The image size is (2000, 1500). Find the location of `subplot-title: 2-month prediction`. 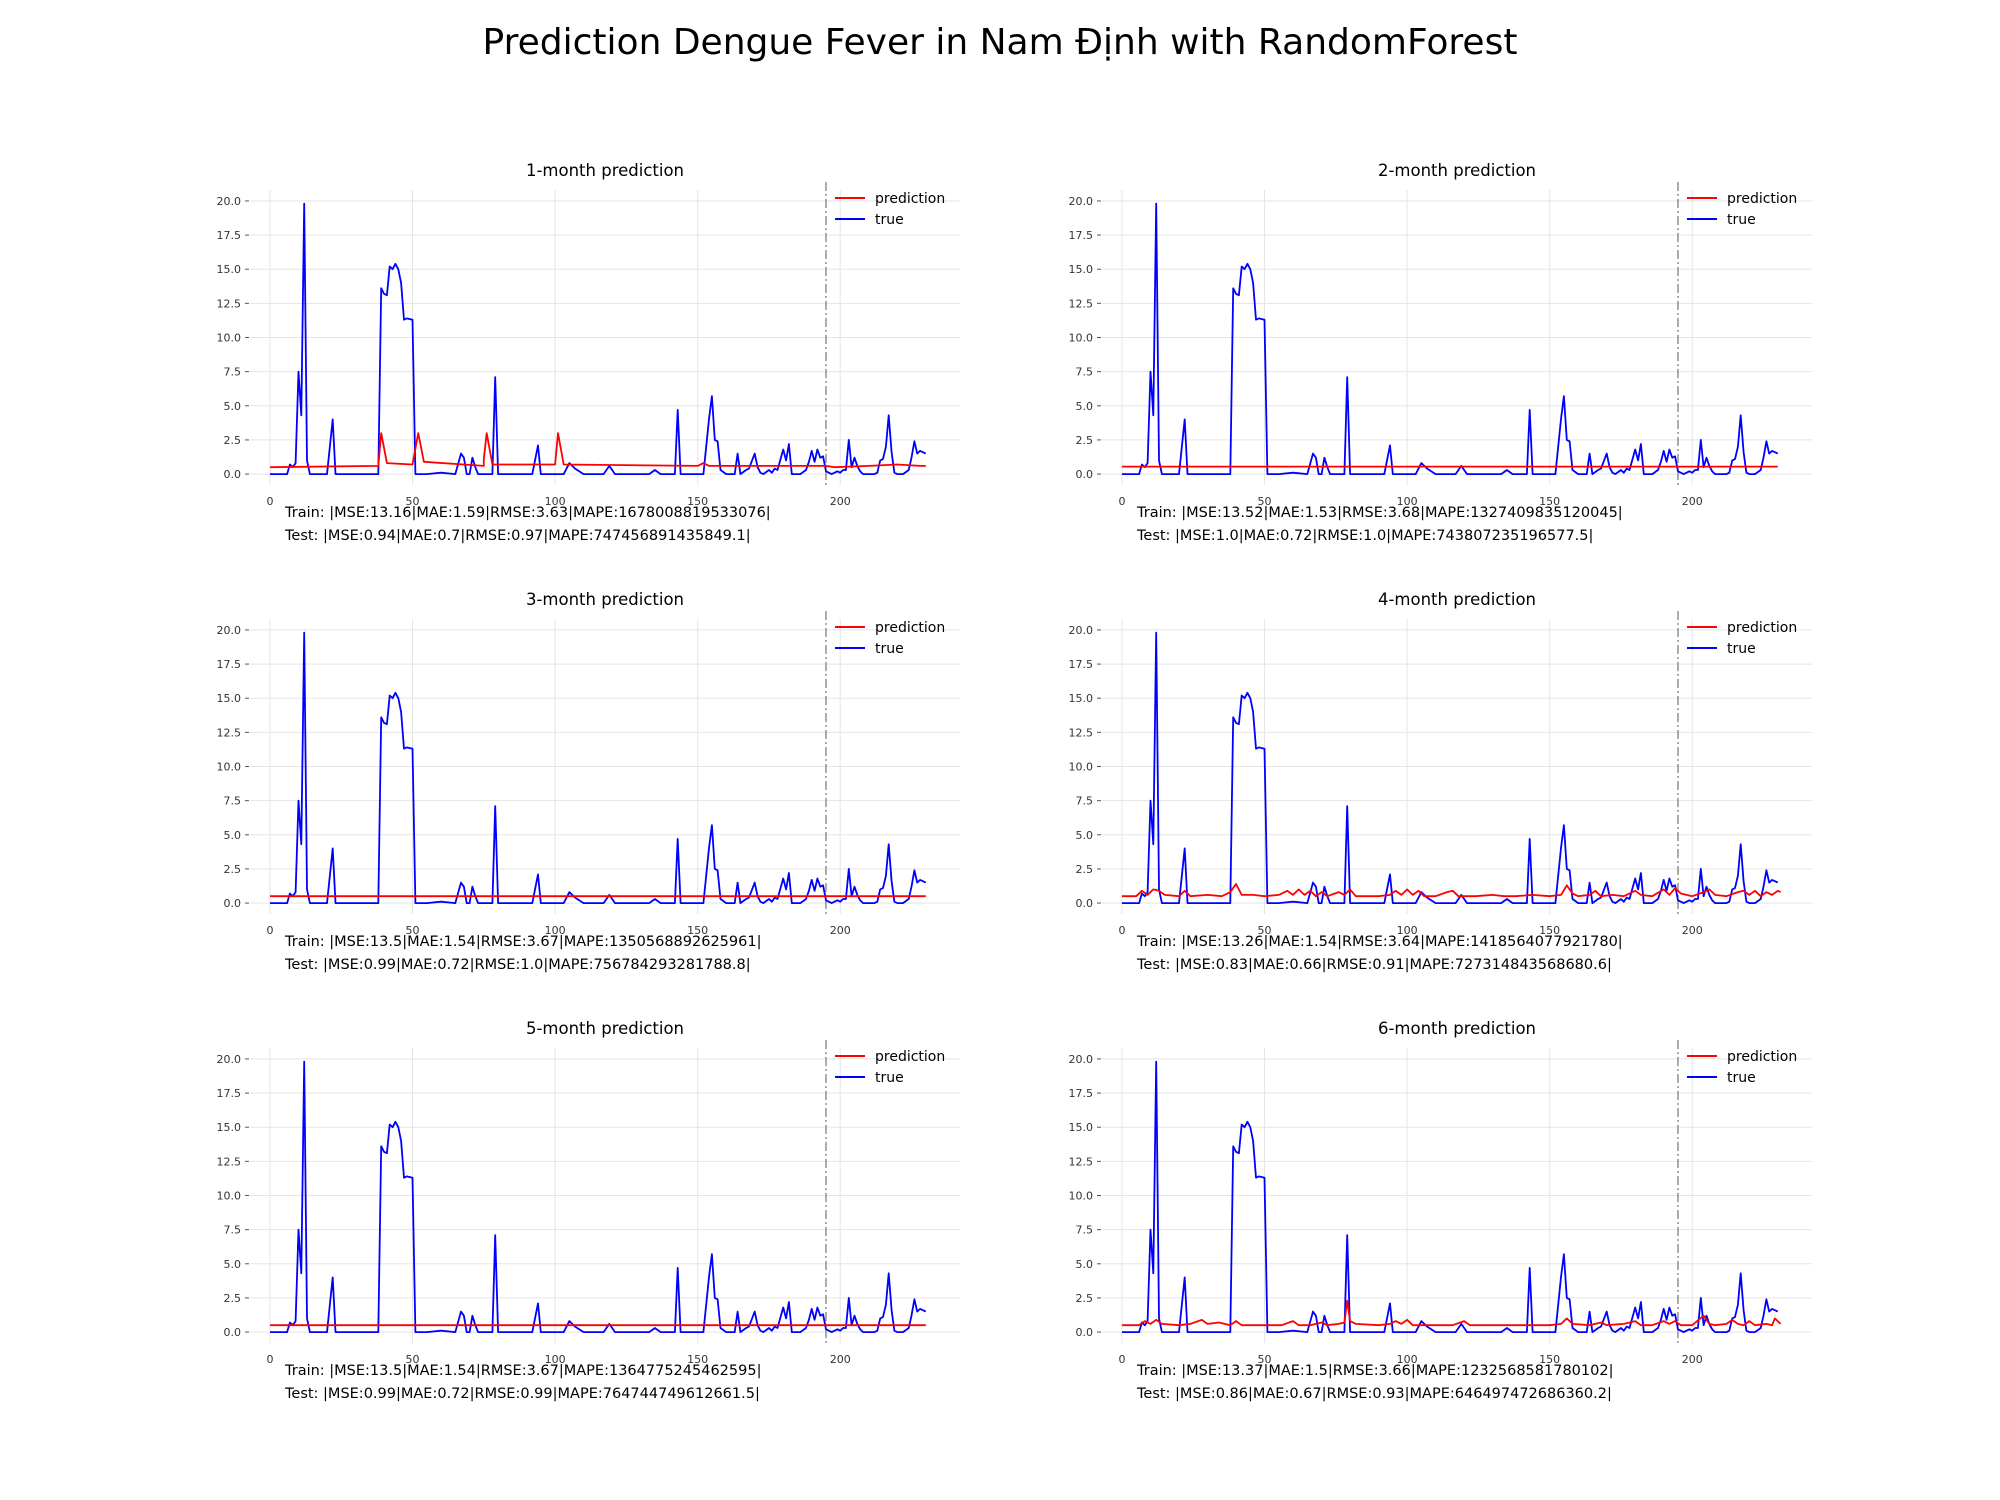

subplot-title: 2-month prediction is located at coordinates (1457, 170).